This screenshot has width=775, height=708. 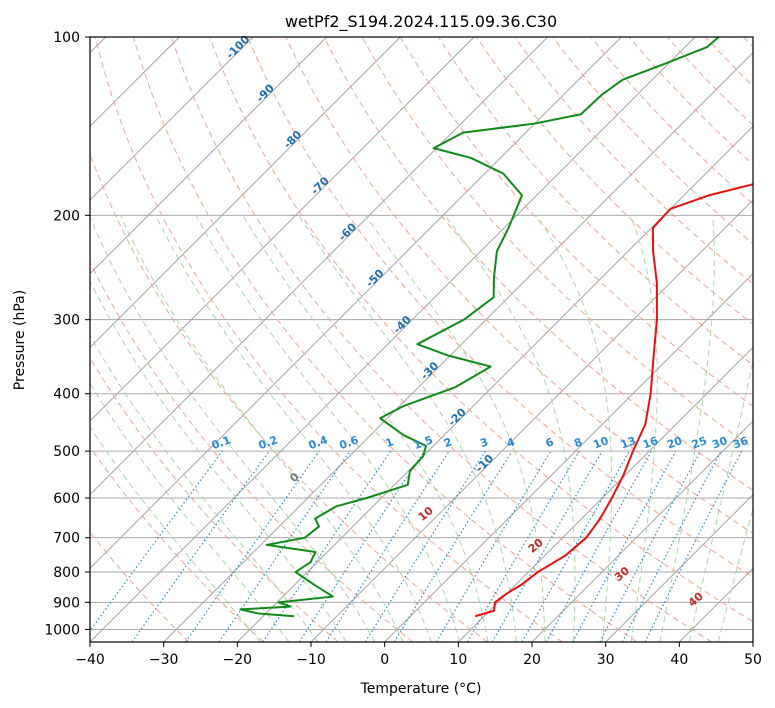 What do you see at coordinates (740, 443) in the screenshot?
I see `mixing-ratio-label: 36` at bounding box center [740, 443].